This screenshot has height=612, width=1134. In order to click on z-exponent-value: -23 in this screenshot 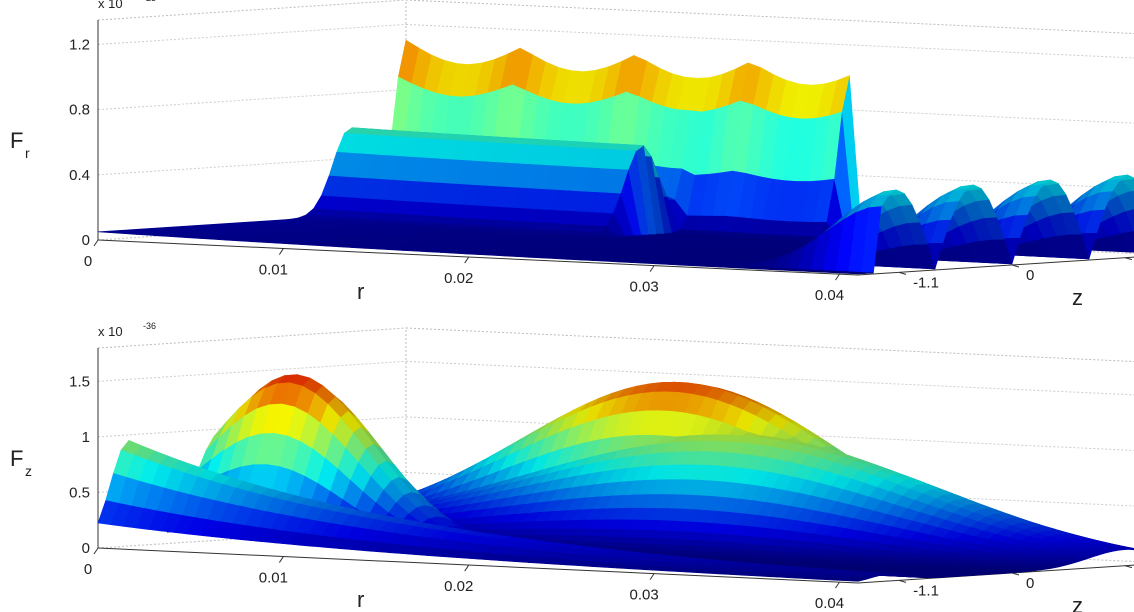, I will do `click(149, 1)`.